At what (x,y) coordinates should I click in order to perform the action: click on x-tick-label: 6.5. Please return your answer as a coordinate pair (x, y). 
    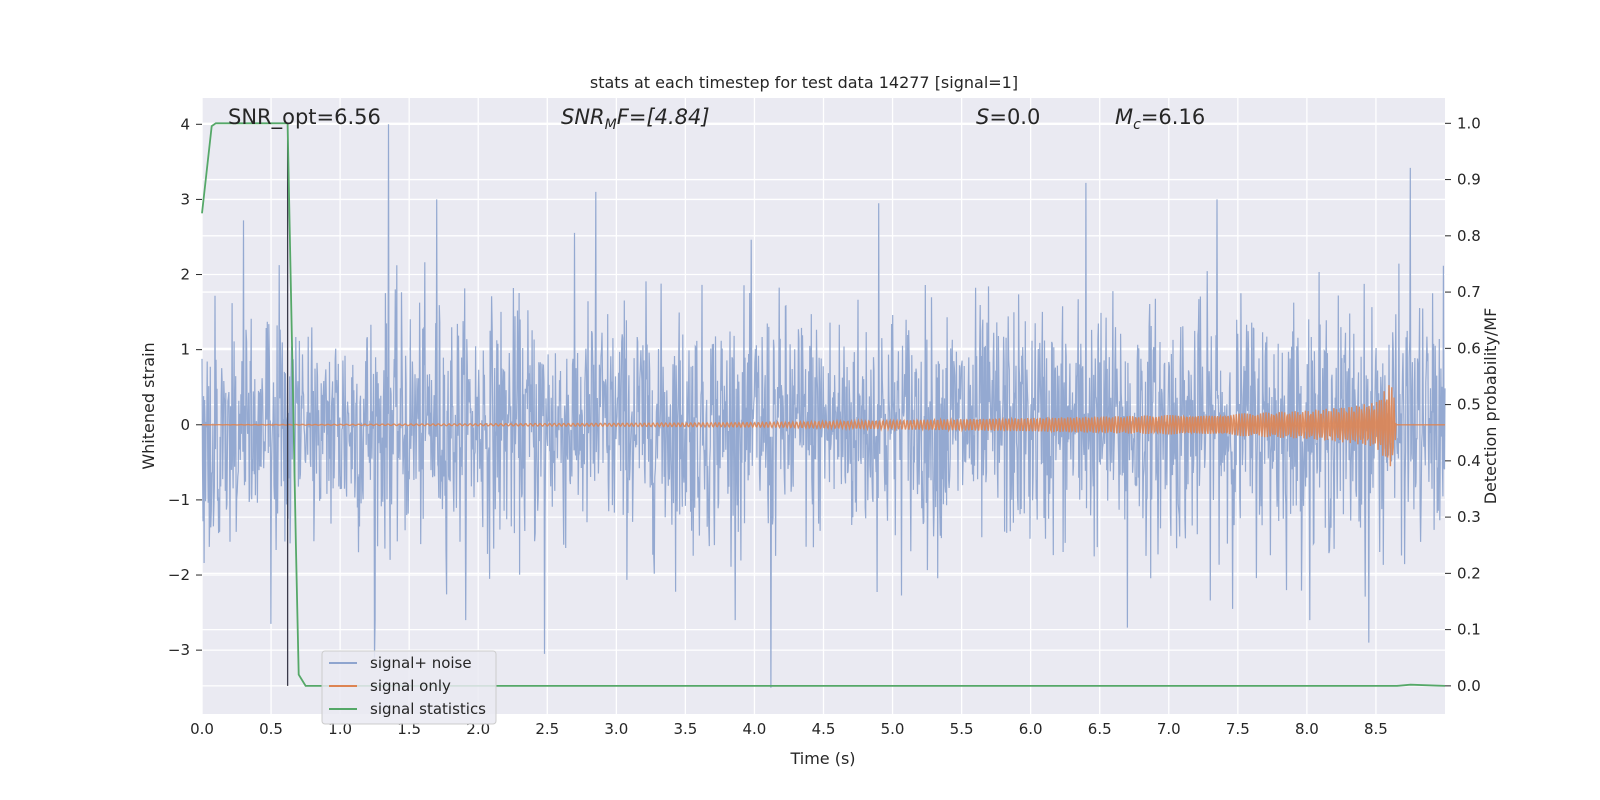
    Looking at the image, I should click on (1100, 729).